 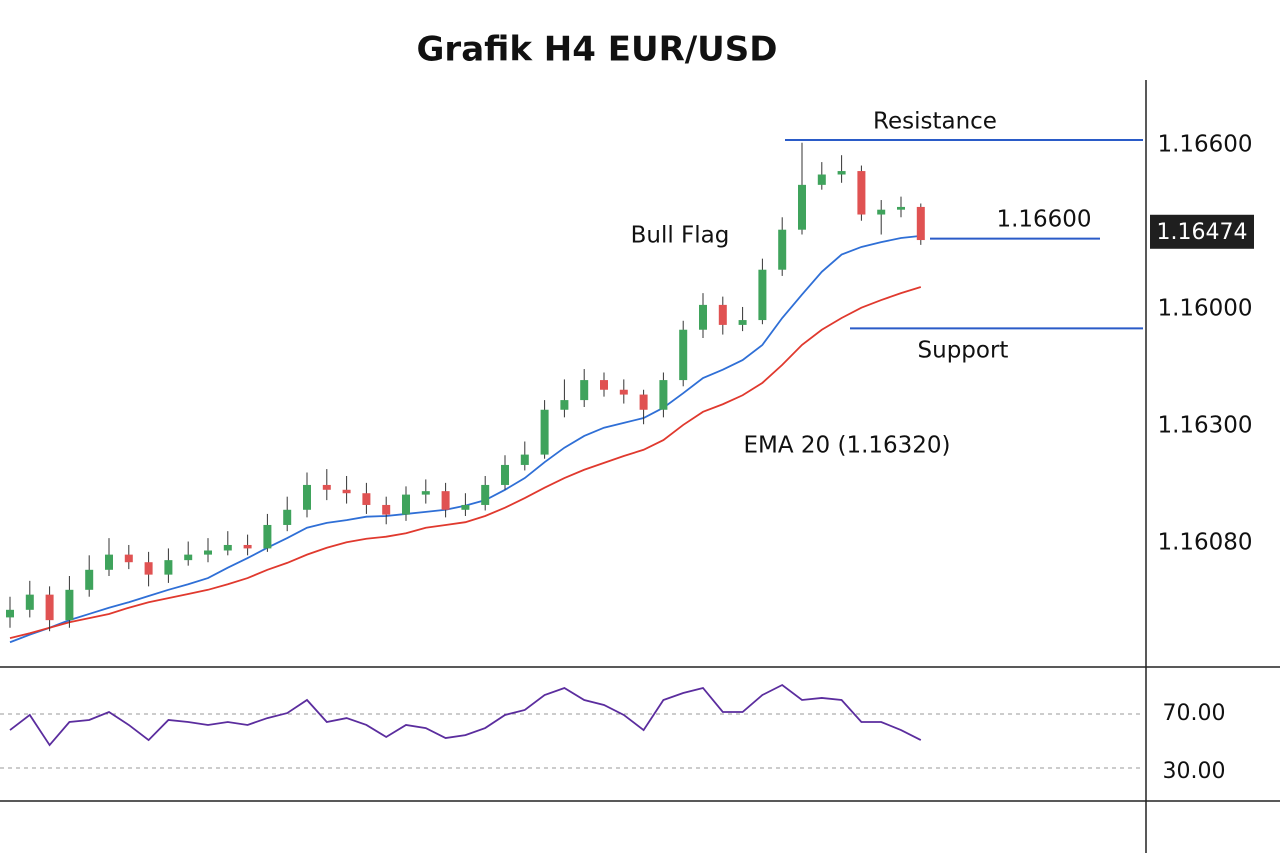 What do you see at coordinates (1204, 426) in the screenshot?
I see `y-tick-label: 1.16300` at bounding box center [1204, 426].